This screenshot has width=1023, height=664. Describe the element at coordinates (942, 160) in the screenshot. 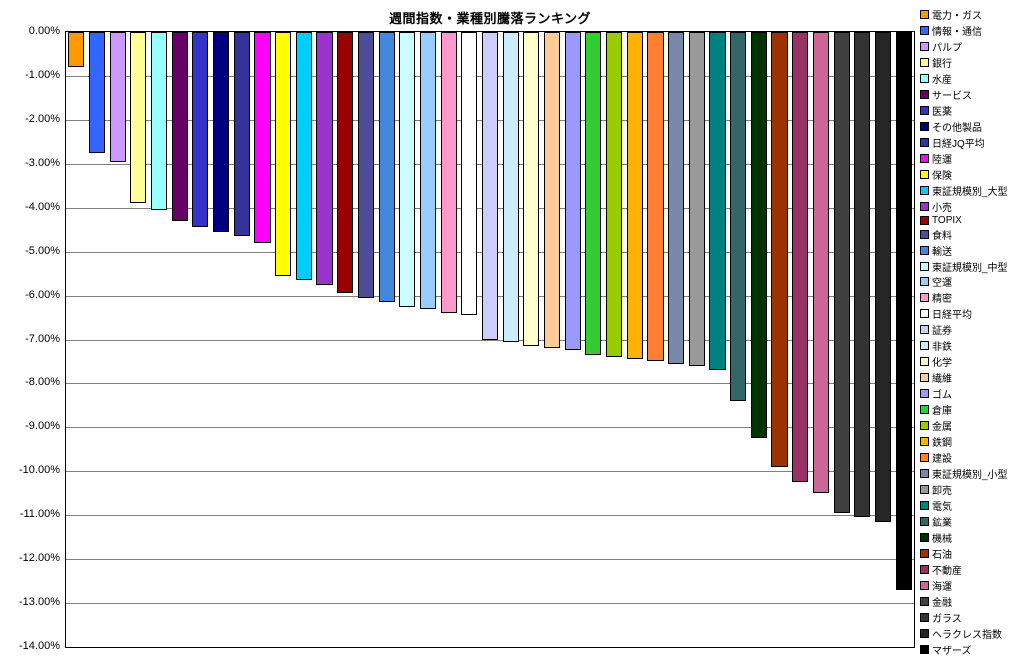

I see `legend-label: 陸運` at that location.